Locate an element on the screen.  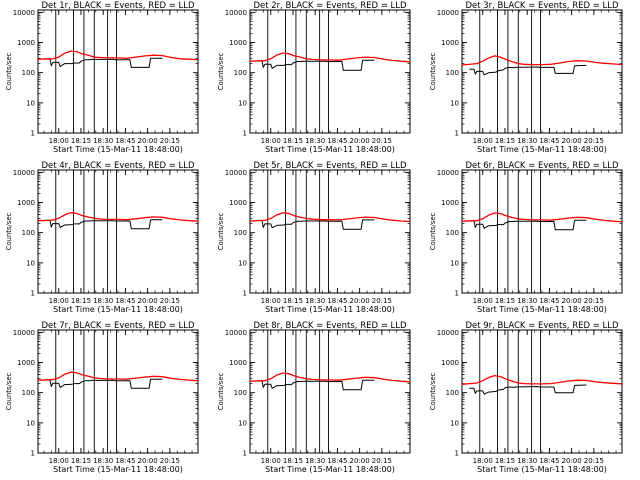
panel-title: Det 9r, BLACK = Events, RED = LLD is located at coordinates (542, 326).